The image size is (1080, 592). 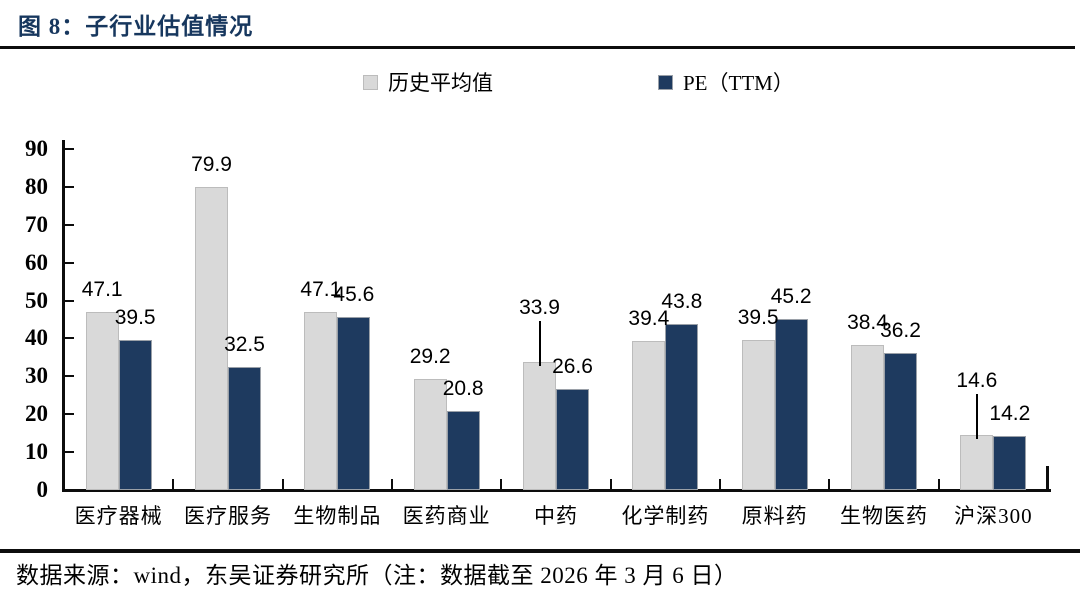 I want to click on bar-value-label: 45.6, so click(x=354, y=295).